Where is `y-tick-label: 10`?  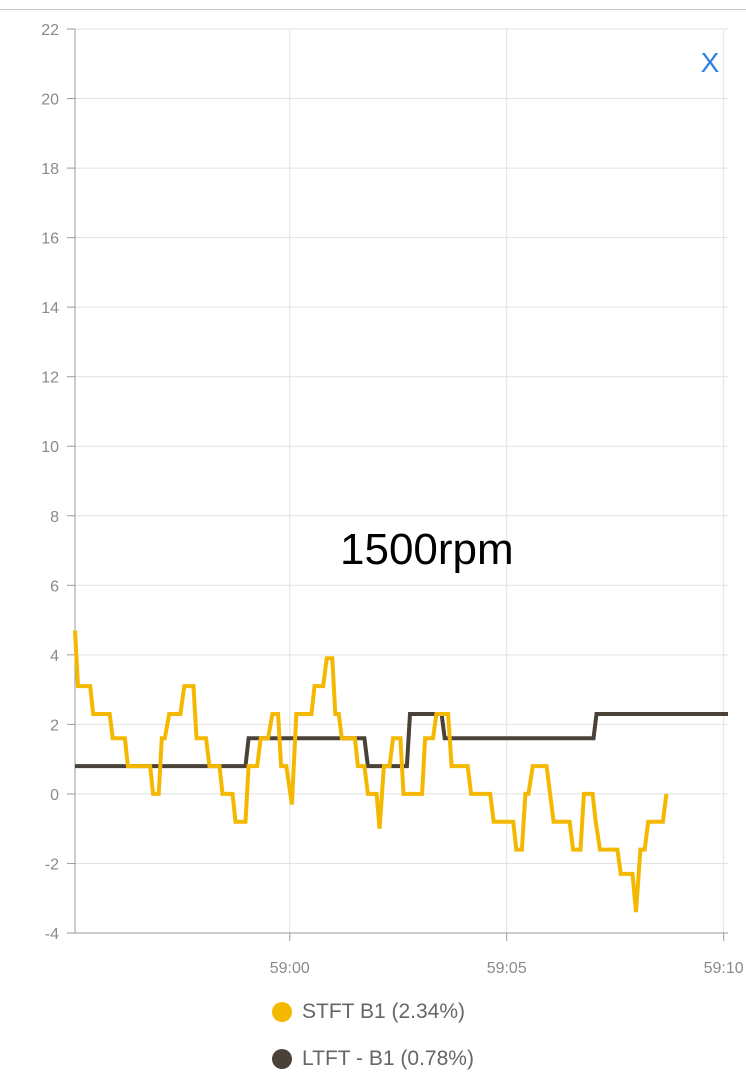
y-tick-label: 10 is located at coordinates (50, 447).